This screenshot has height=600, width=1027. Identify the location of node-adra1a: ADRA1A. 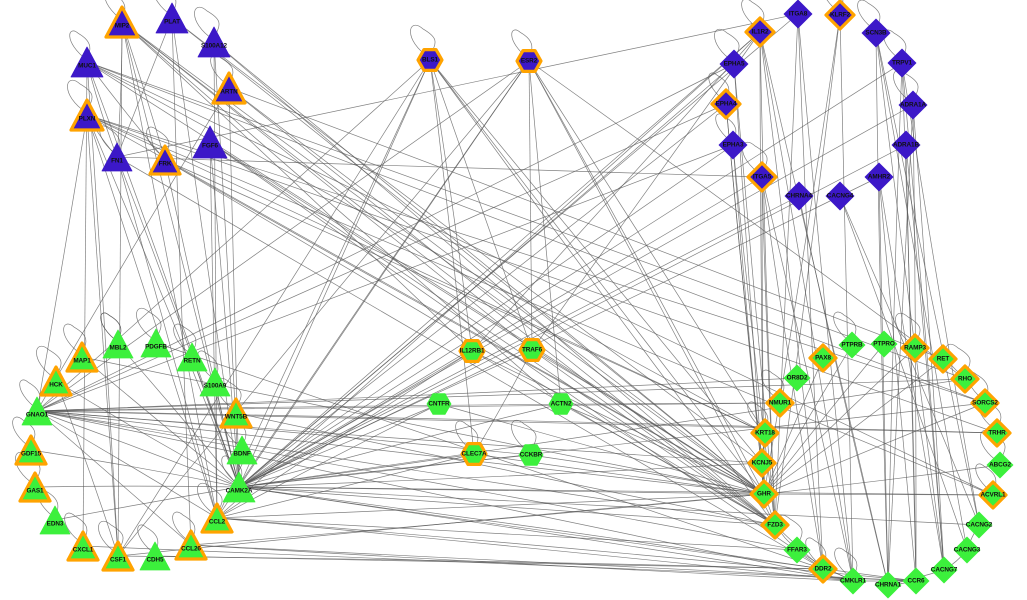
(913, 105).